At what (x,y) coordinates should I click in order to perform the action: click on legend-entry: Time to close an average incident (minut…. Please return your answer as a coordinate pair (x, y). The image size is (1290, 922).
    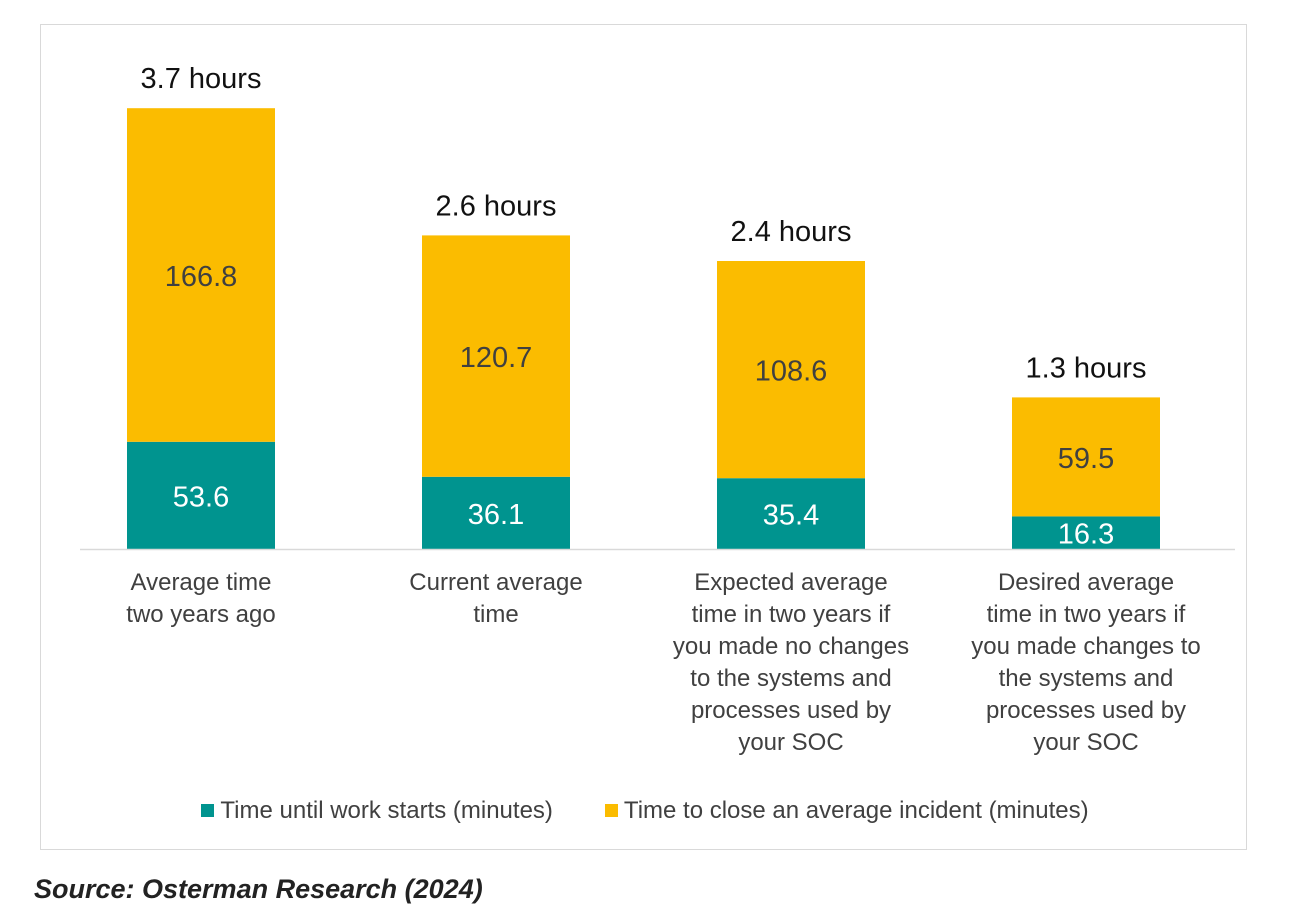
    Looking at the image, I should click on (846, 810).